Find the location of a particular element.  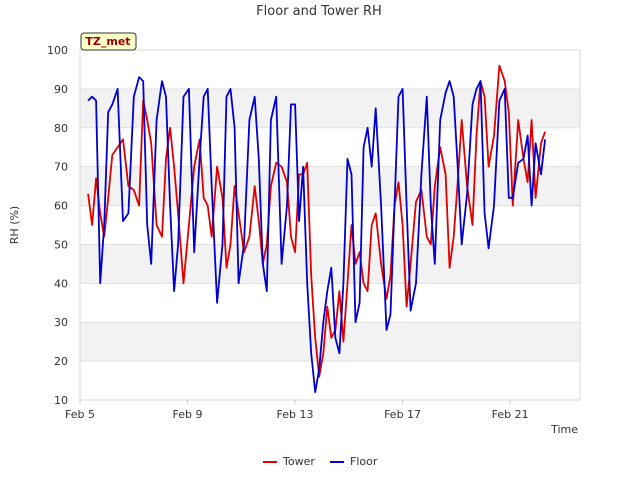

legend-label-tower: Tower is located at coordinates (298, 461).